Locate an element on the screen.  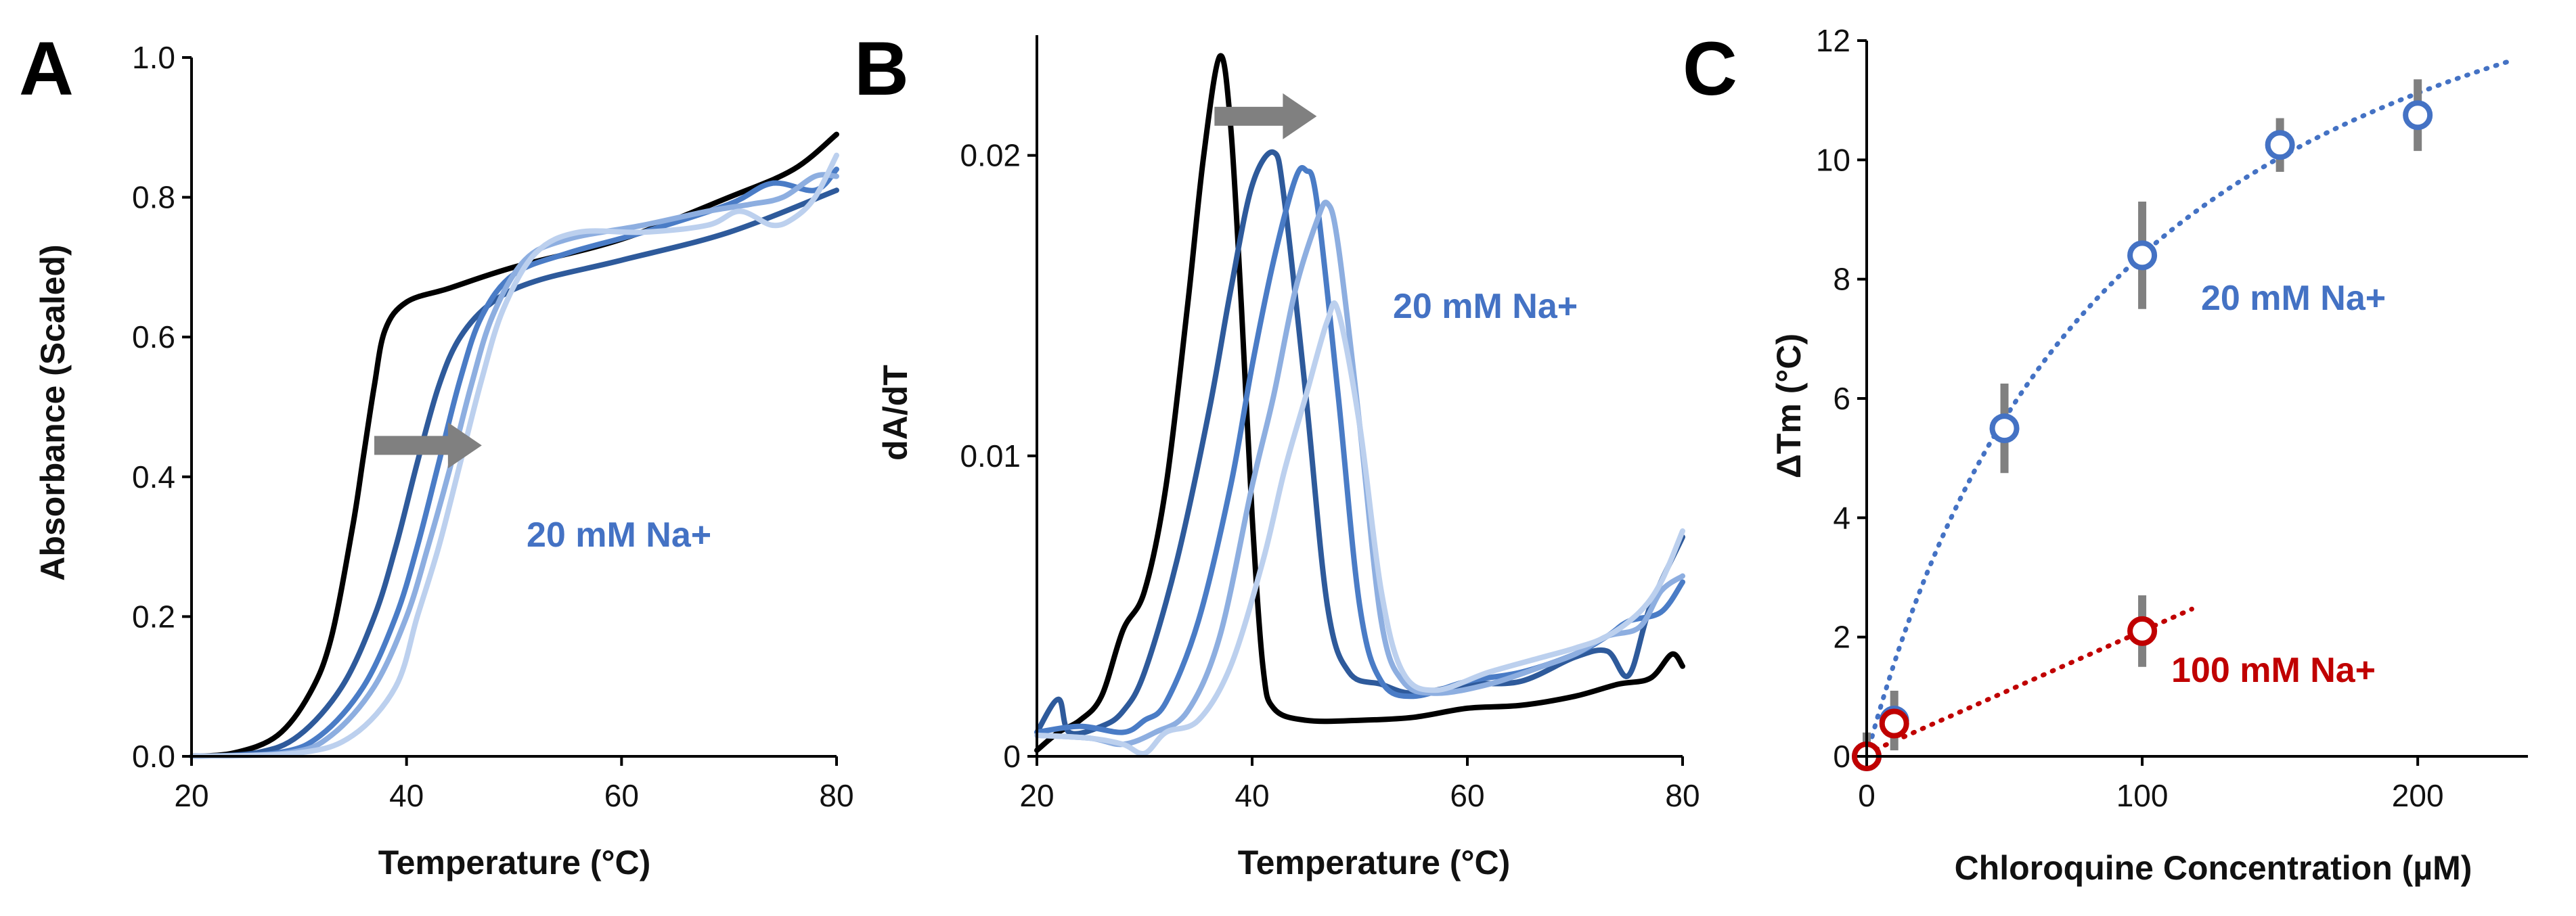
panel-a-y-axis-title: Absorbance (Scaled) is located at coordinates (53, 412).